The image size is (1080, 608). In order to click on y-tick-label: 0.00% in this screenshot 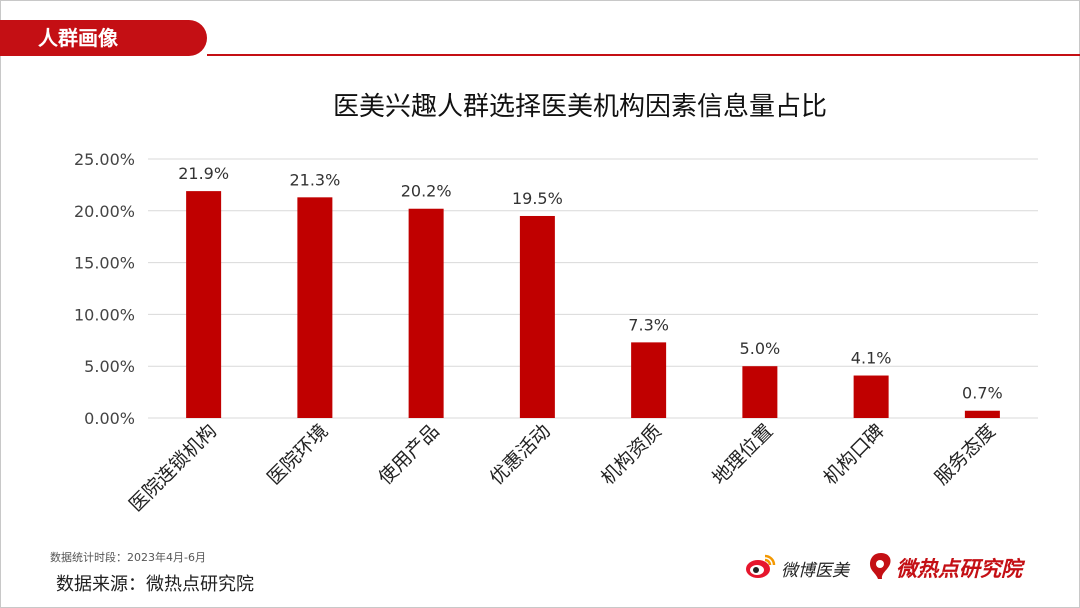, I will do `click(109, 418)`.